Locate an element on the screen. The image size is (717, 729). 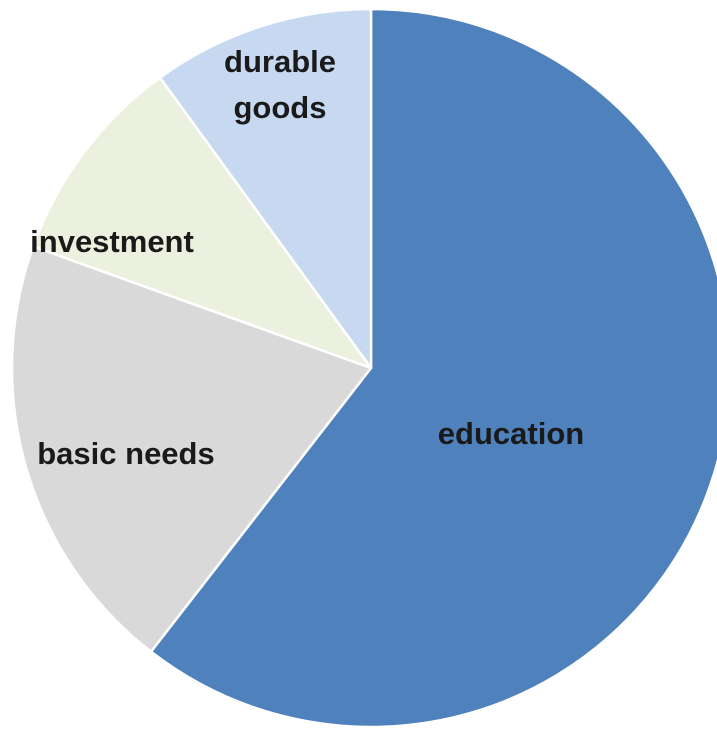
pie-label-durable-goods: durable goods is located at coordinates (280, 84).